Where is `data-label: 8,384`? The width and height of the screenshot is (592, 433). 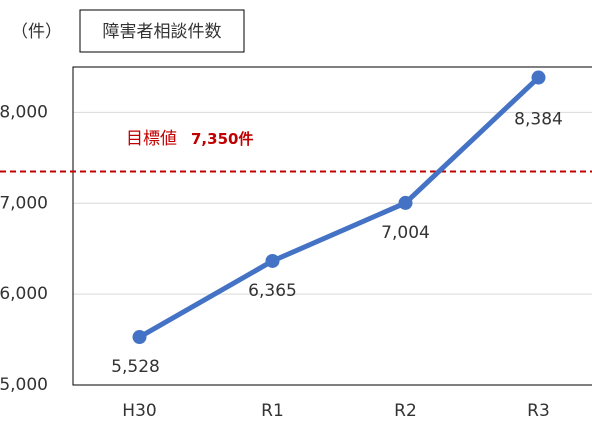 data-label: 8,384 is located at coordinates (538, 120).